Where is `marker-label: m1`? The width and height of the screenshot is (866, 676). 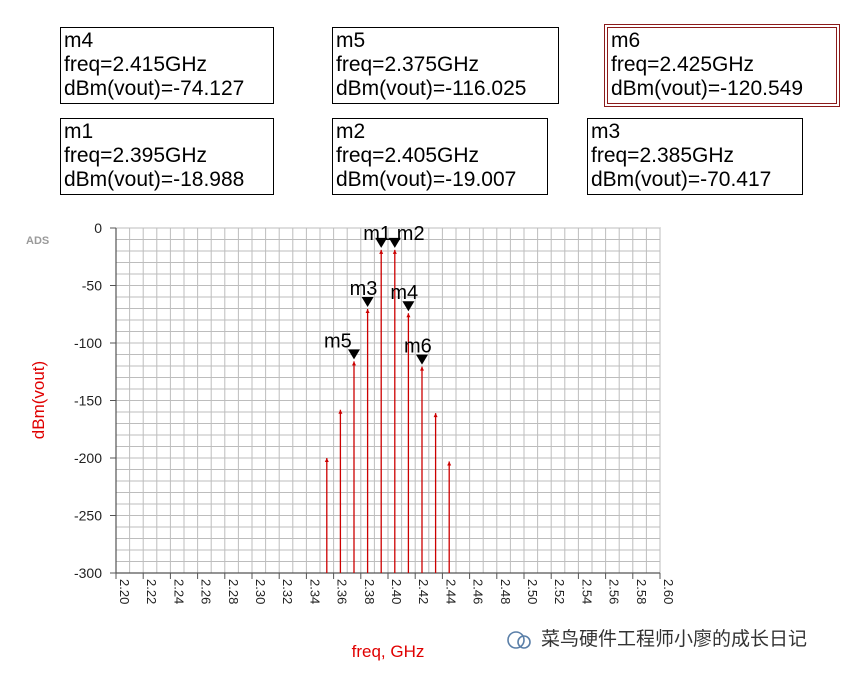
marker-label: m1 is located at coordinates (377, 234).